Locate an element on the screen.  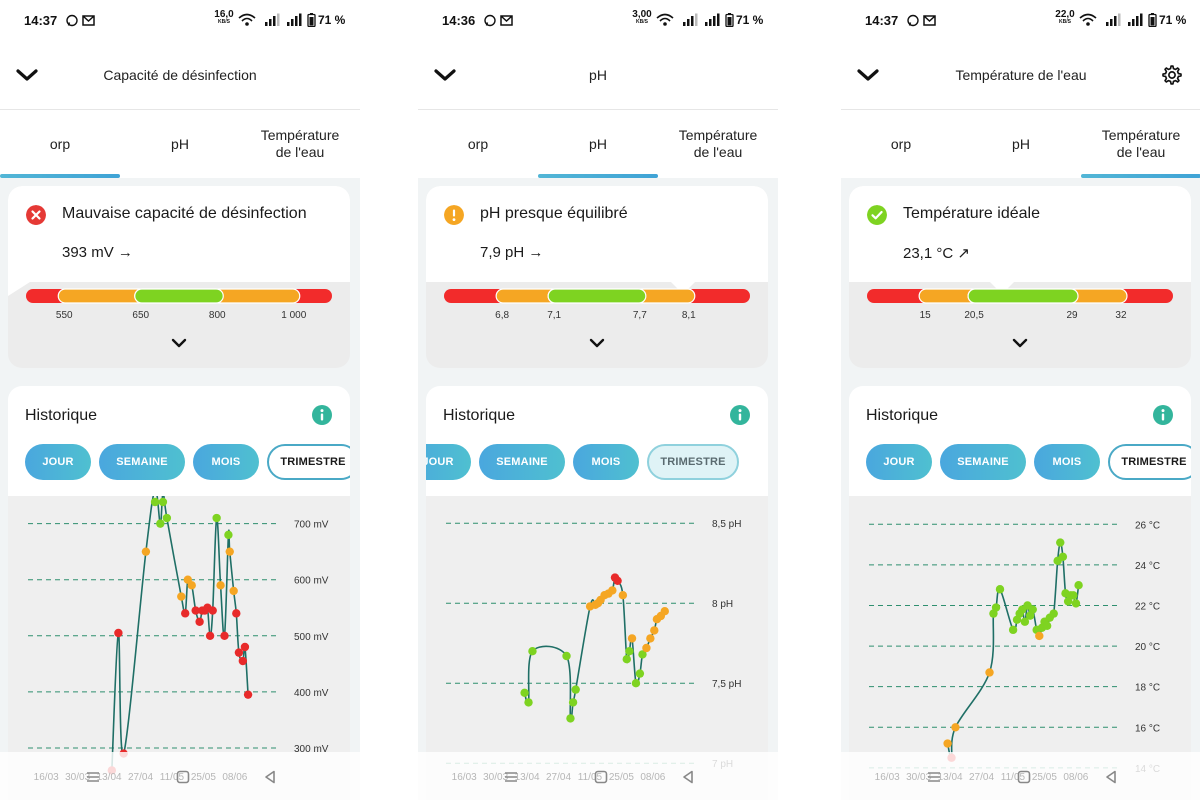
gauge-pointer is located at coordinates (19, 289).